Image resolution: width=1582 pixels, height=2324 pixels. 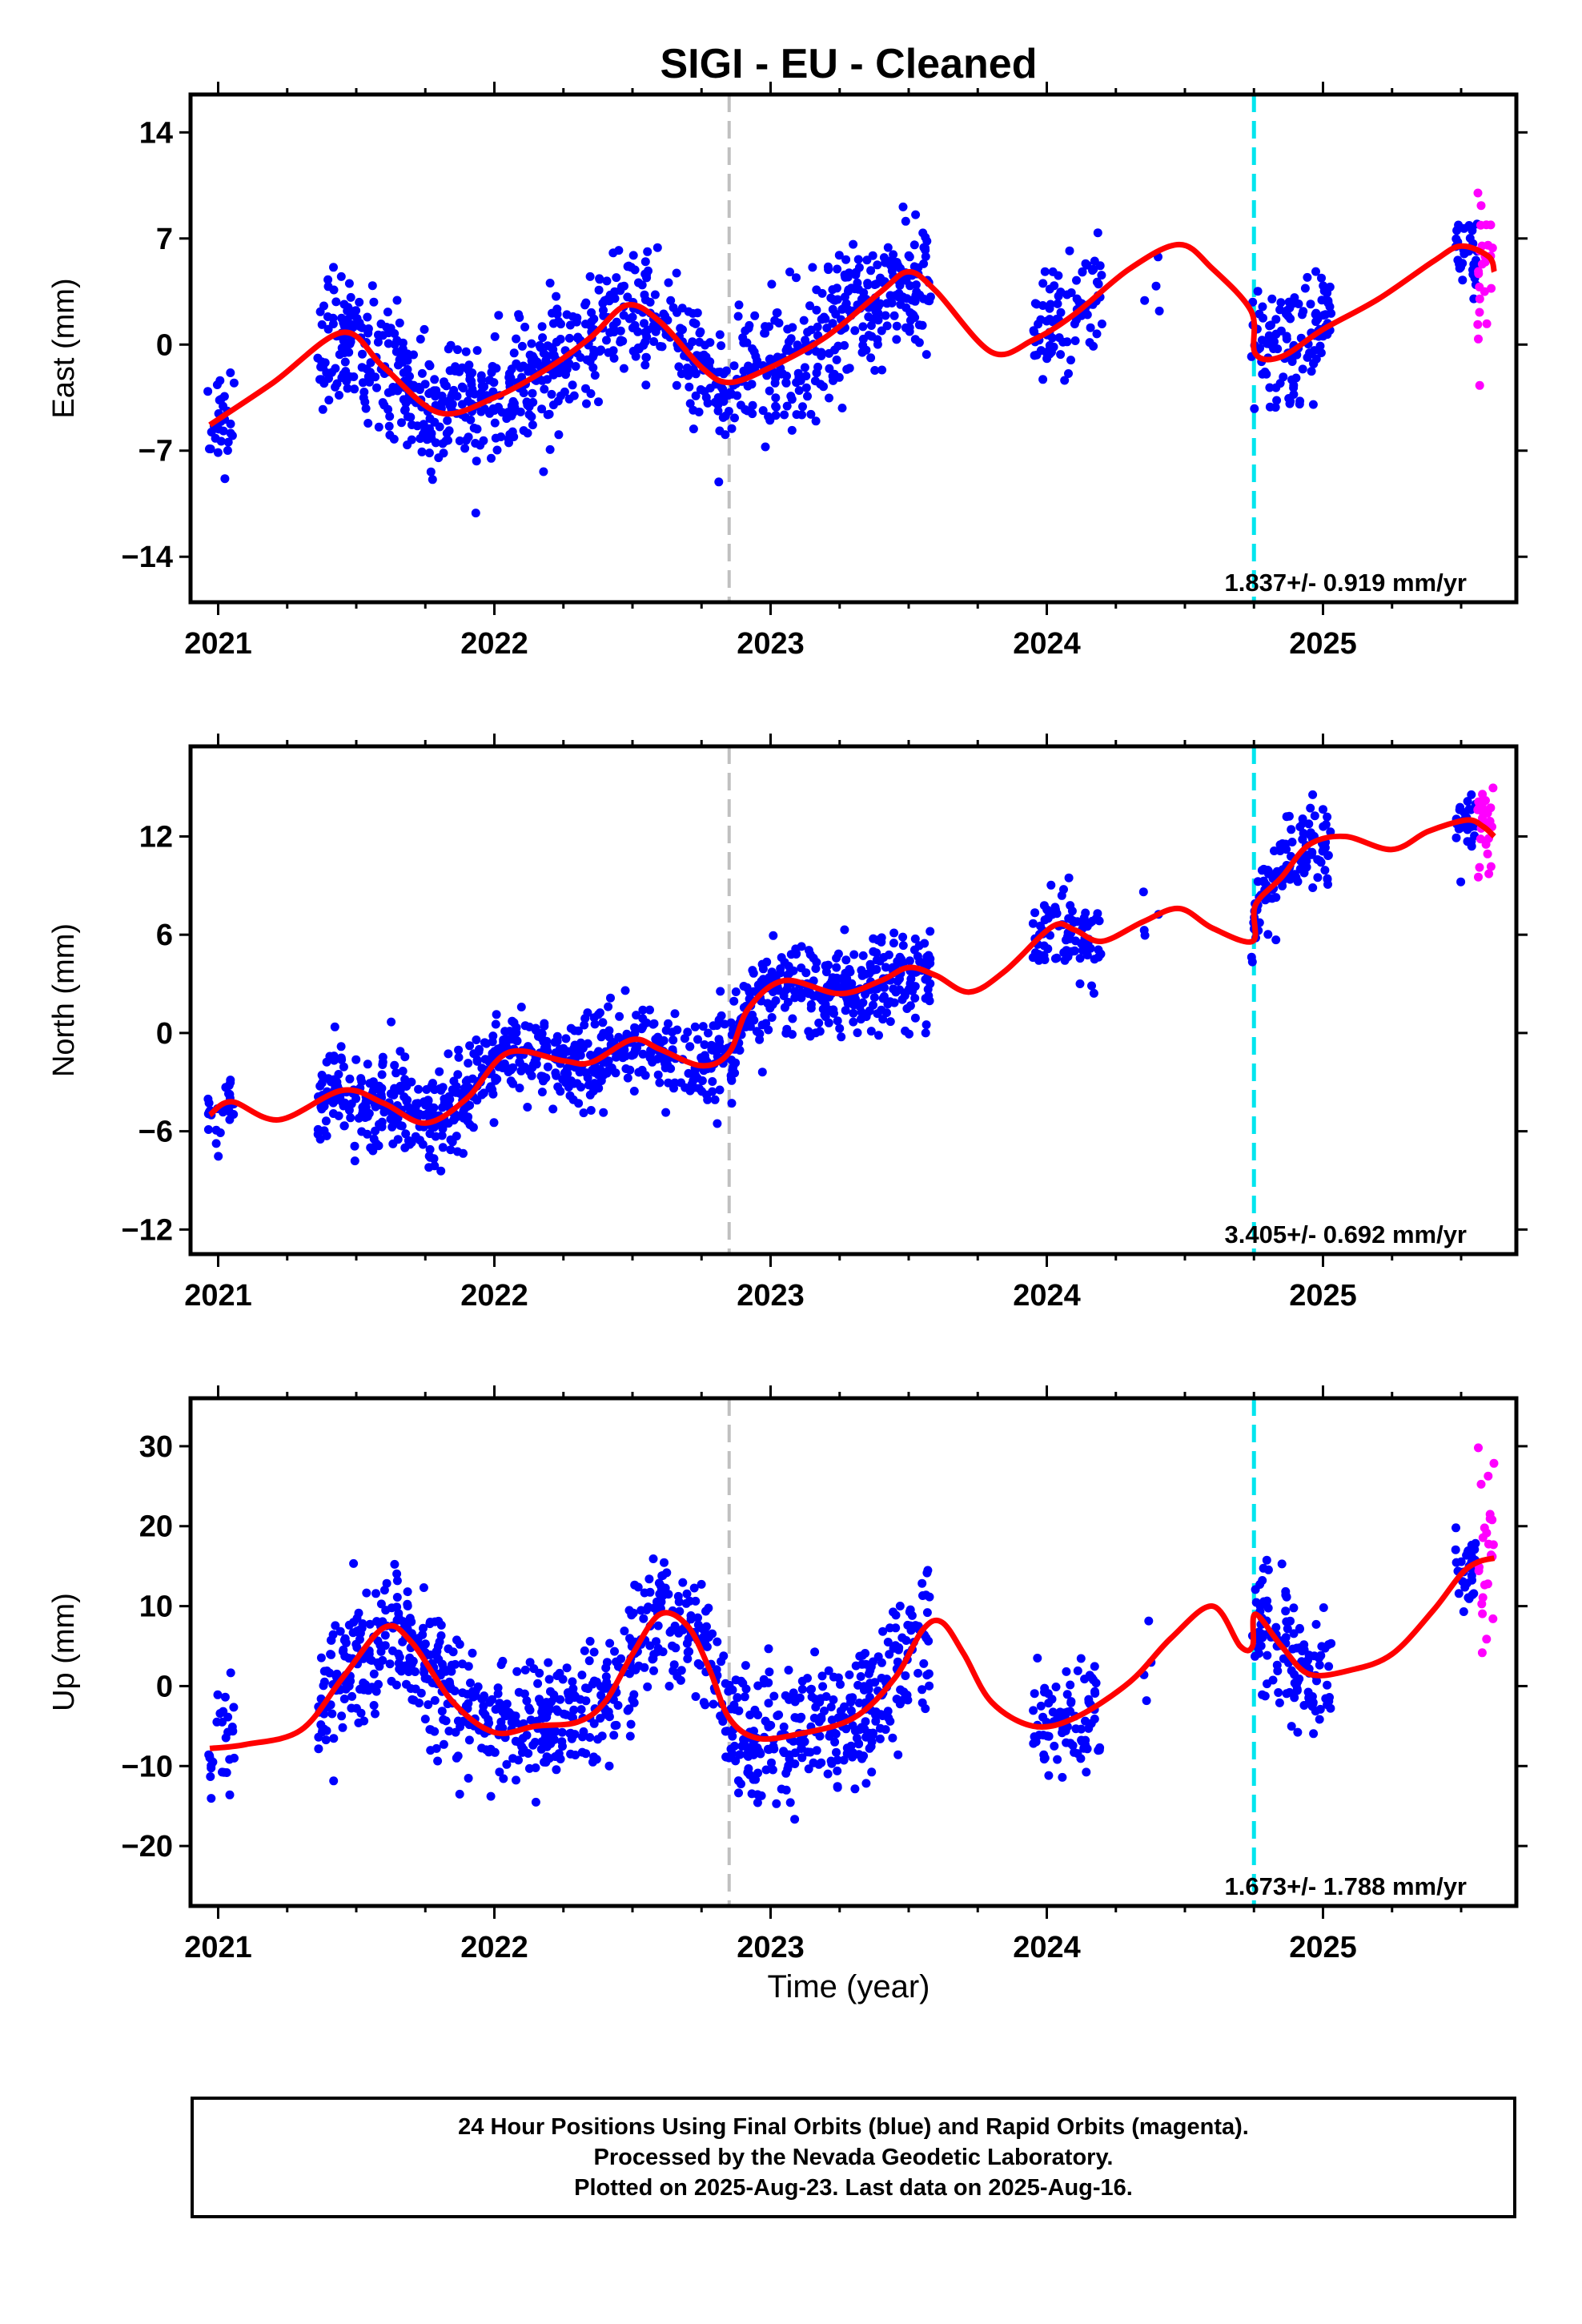 What do you see at coordinates (156, 1527) in the screenshot?
I see `y-tick-label: 20` at bounding box center [156, 1527].